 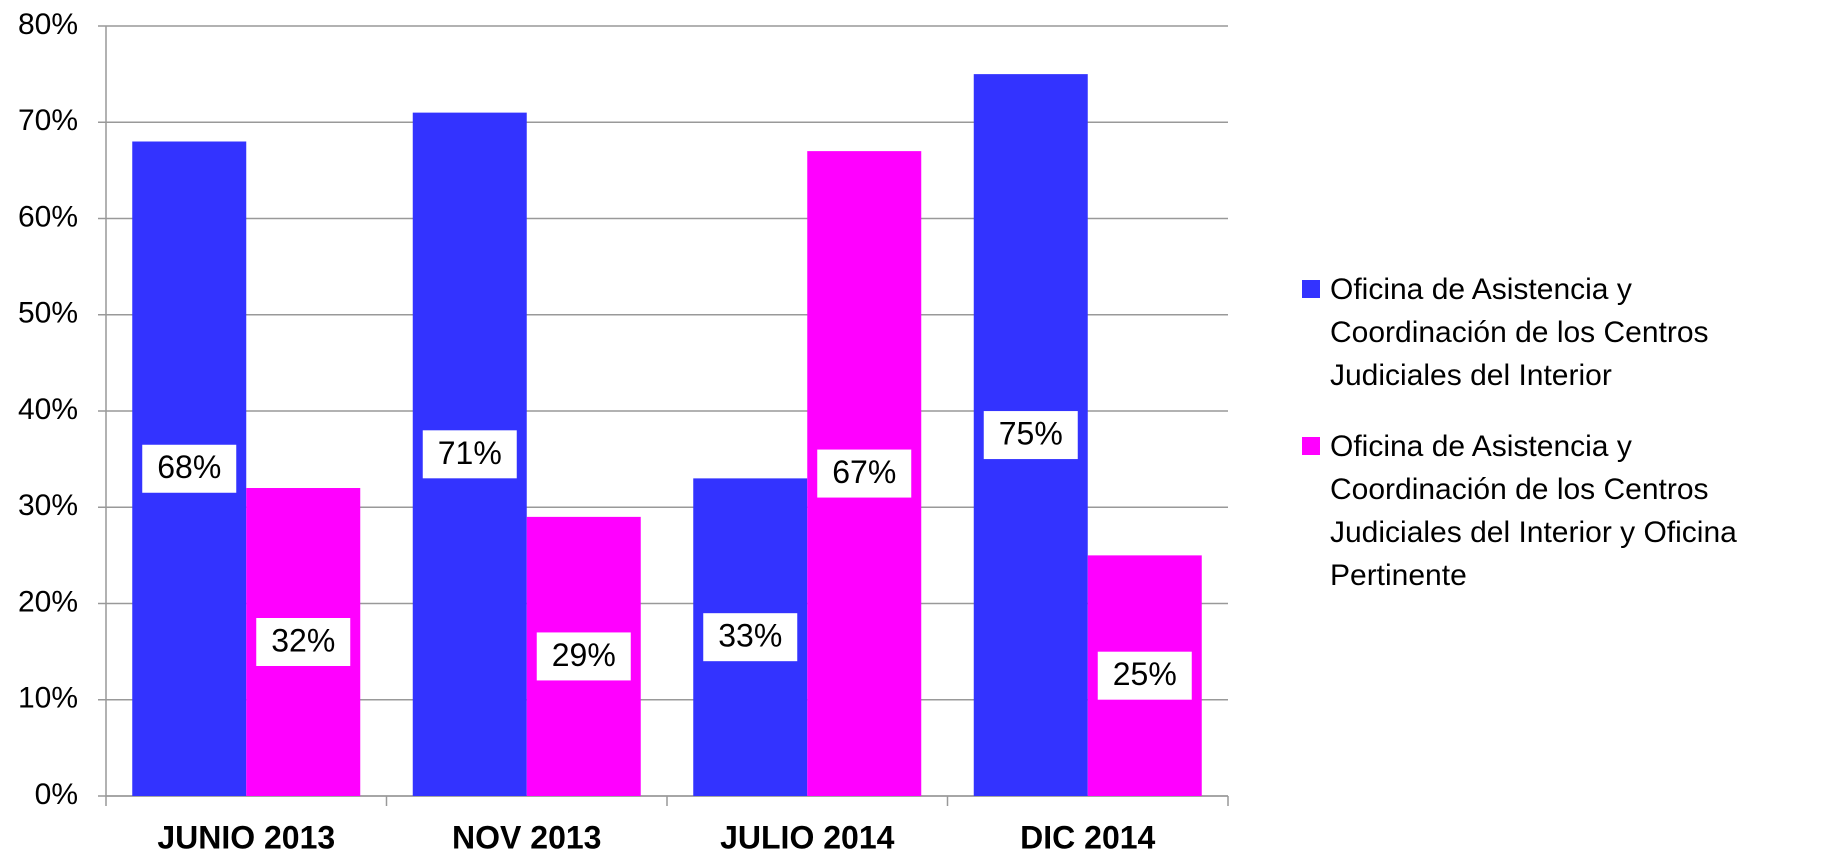 I want to click on data-label: 33%, so click(x=750, y=636).